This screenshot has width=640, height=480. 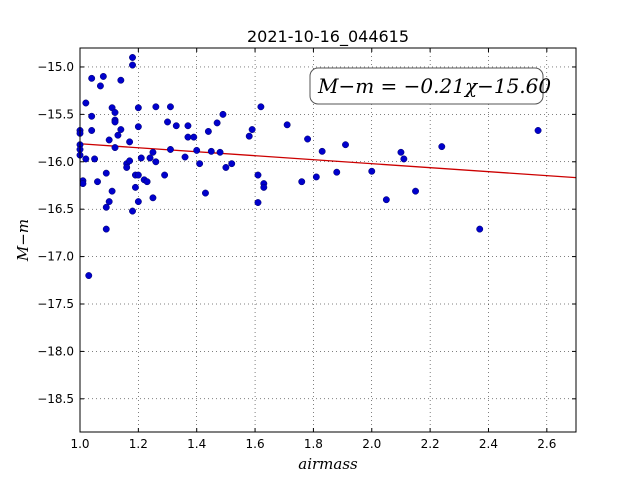 I want to click on y-tick-label: −16.0, so click(x=55, y=162).